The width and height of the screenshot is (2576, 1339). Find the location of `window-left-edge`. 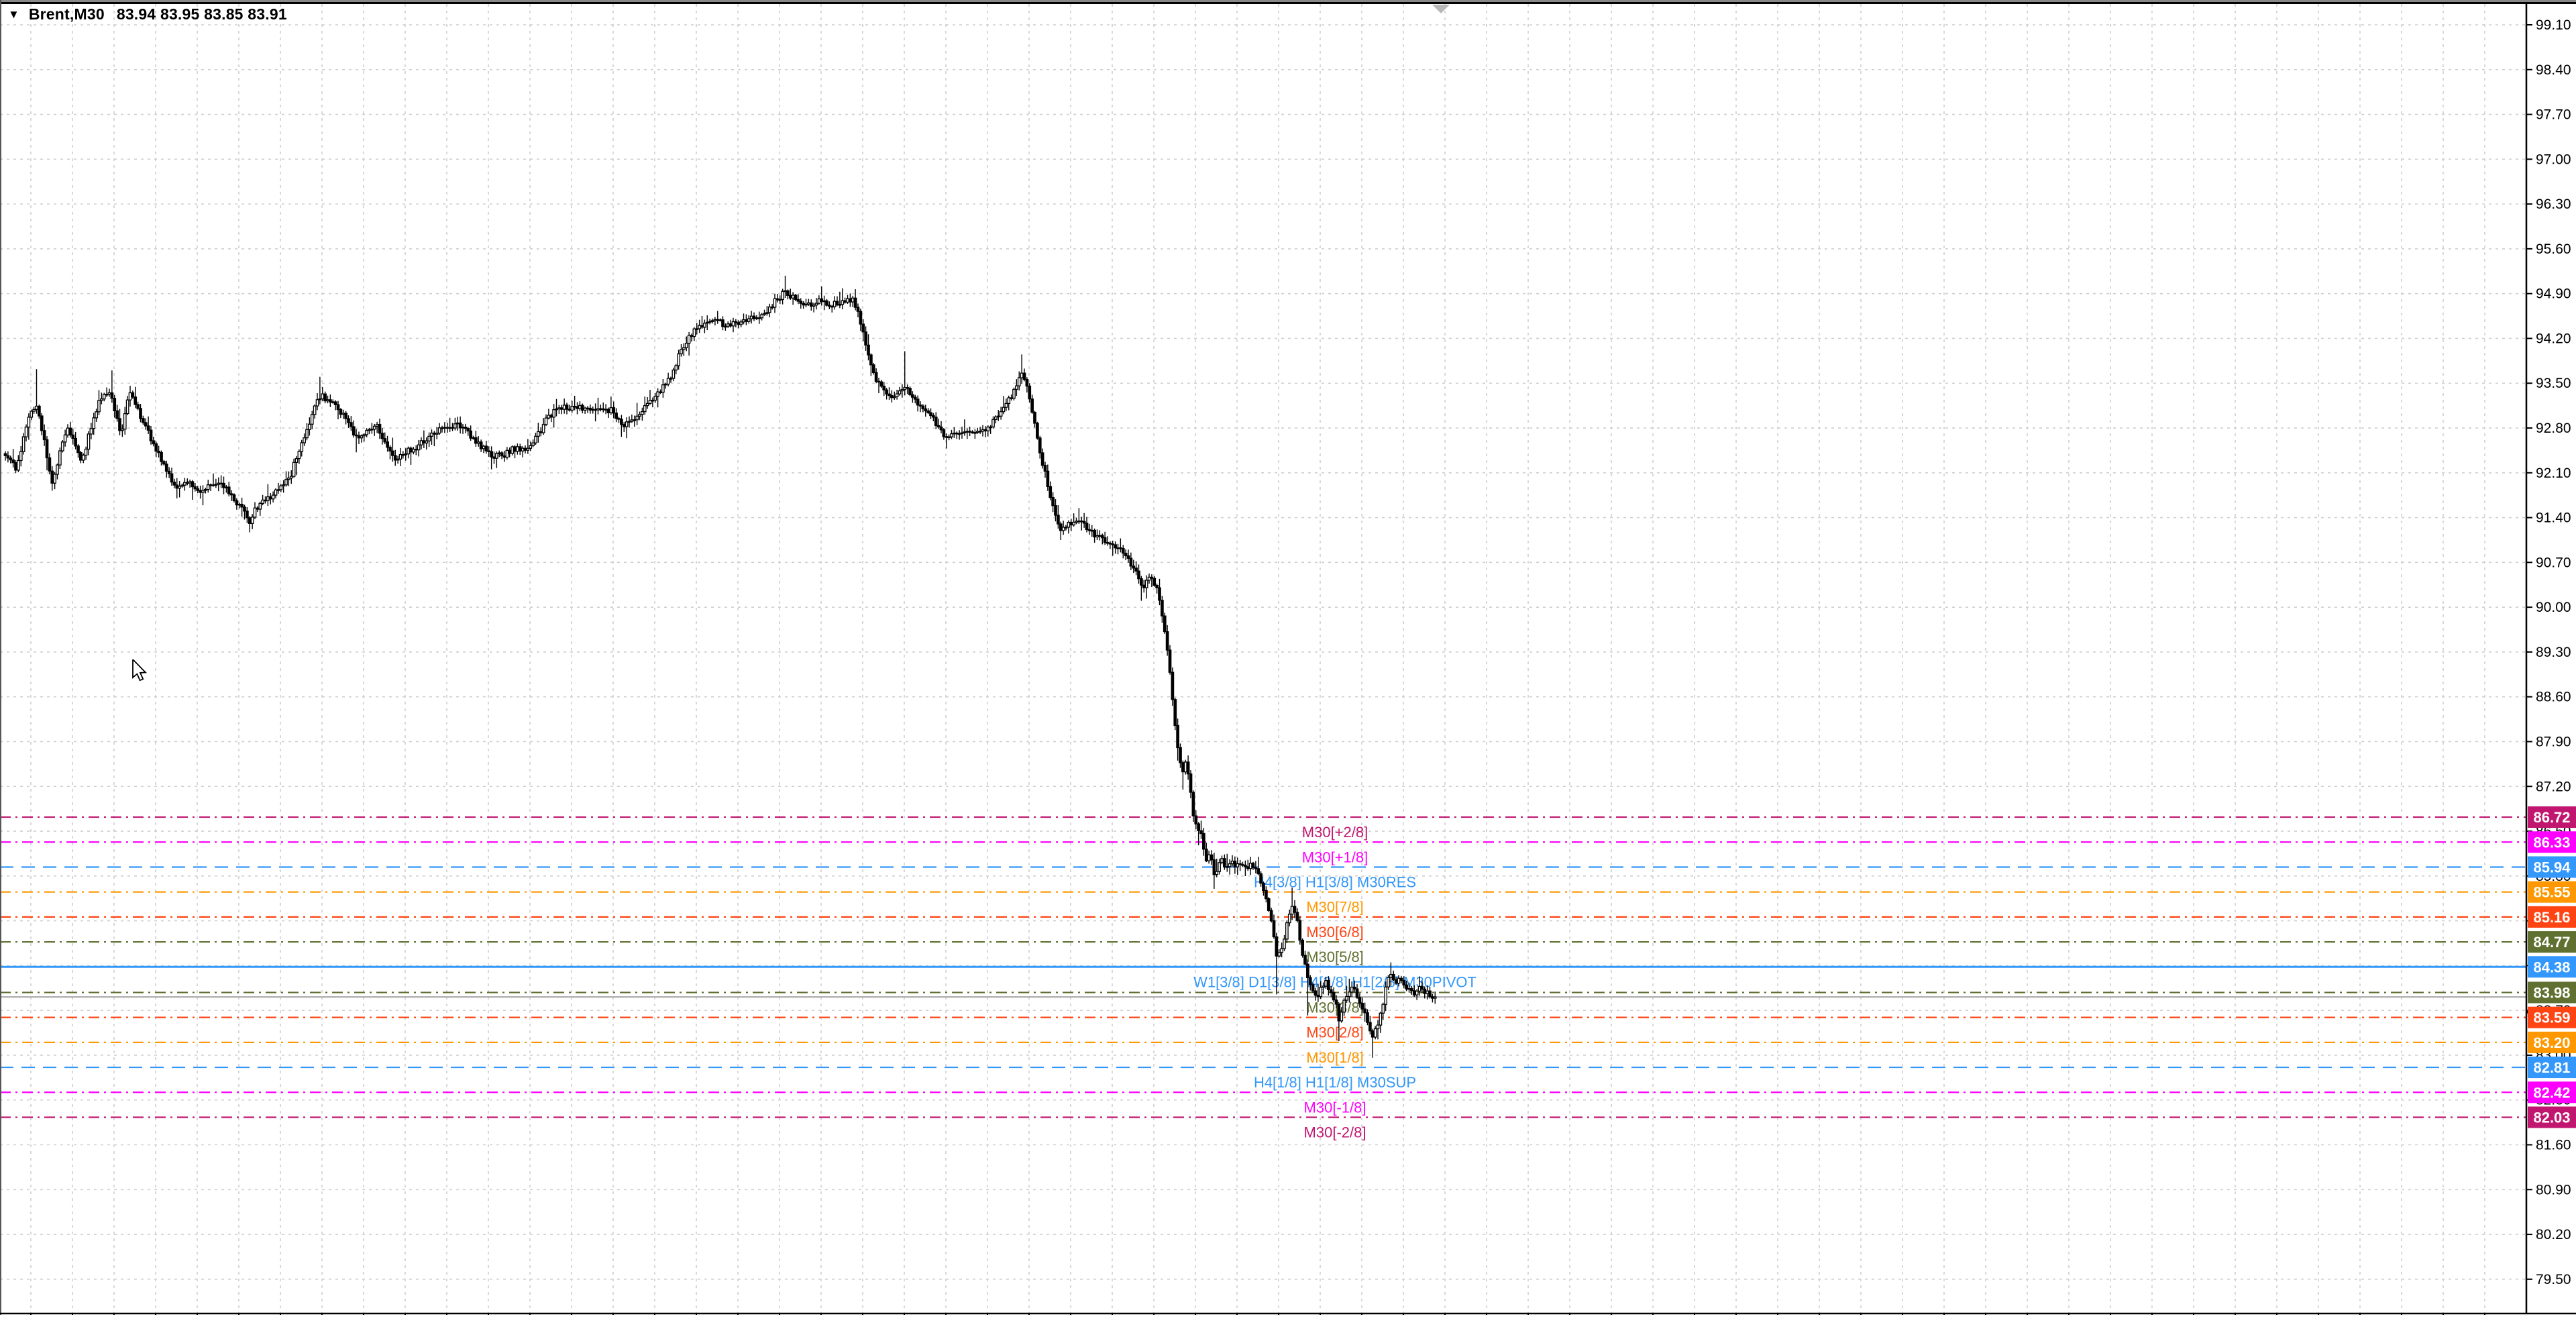

window-left-edge is located at coordinates (0, 669).